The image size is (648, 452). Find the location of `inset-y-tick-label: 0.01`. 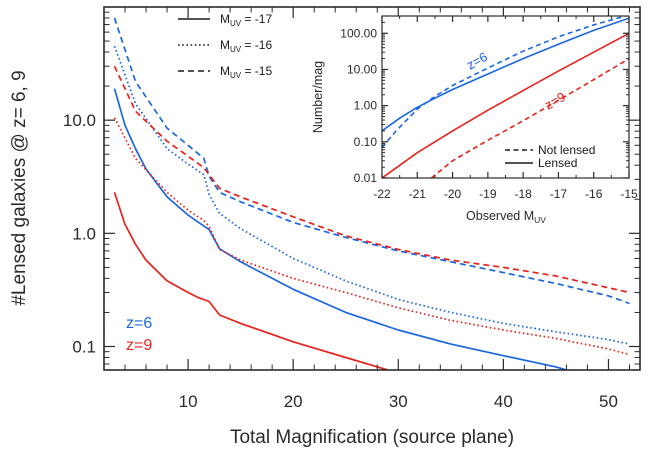

inset-y-tick-label: 0.01 is located at coordinates (366, 178).